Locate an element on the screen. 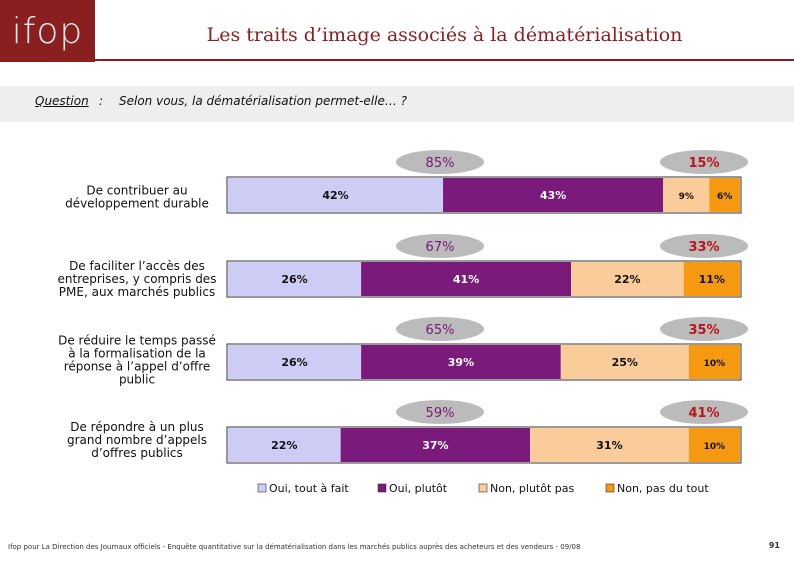 Image resolution: width=794 pixels, height=567 pixels. data-label: 41% is located at coordinates (466, 279).